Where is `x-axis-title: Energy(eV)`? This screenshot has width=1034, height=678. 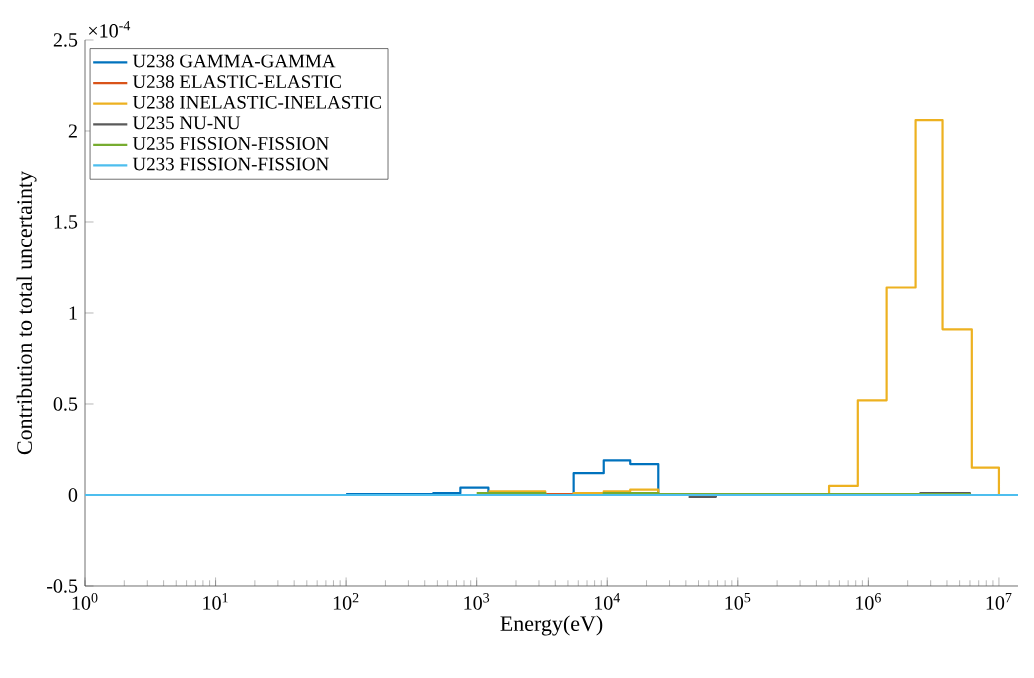
x-axis-title: Energy(eV) is located at coordinates (551, 625).